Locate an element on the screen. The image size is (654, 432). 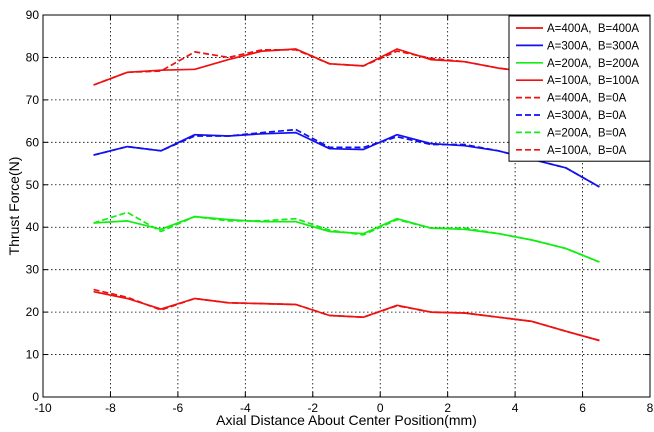
y-tick-label: 30 is located at coordinates (33, 270).